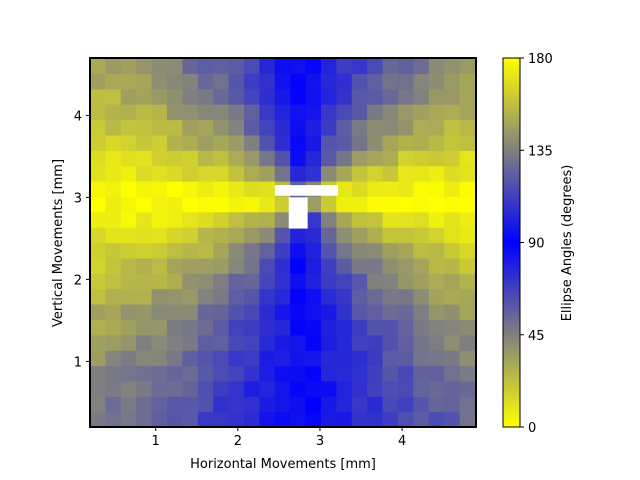  I want to click on colorbar, so click(511, 242).